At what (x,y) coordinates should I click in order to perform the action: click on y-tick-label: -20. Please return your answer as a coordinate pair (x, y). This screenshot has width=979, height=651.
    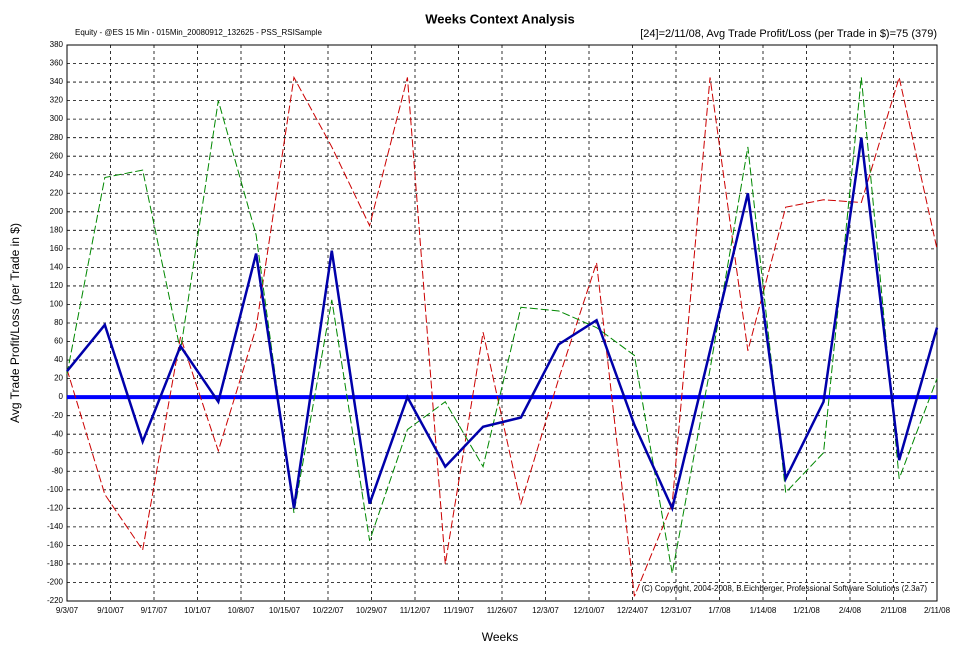
    Looking at the image, I should click on (57, 415).